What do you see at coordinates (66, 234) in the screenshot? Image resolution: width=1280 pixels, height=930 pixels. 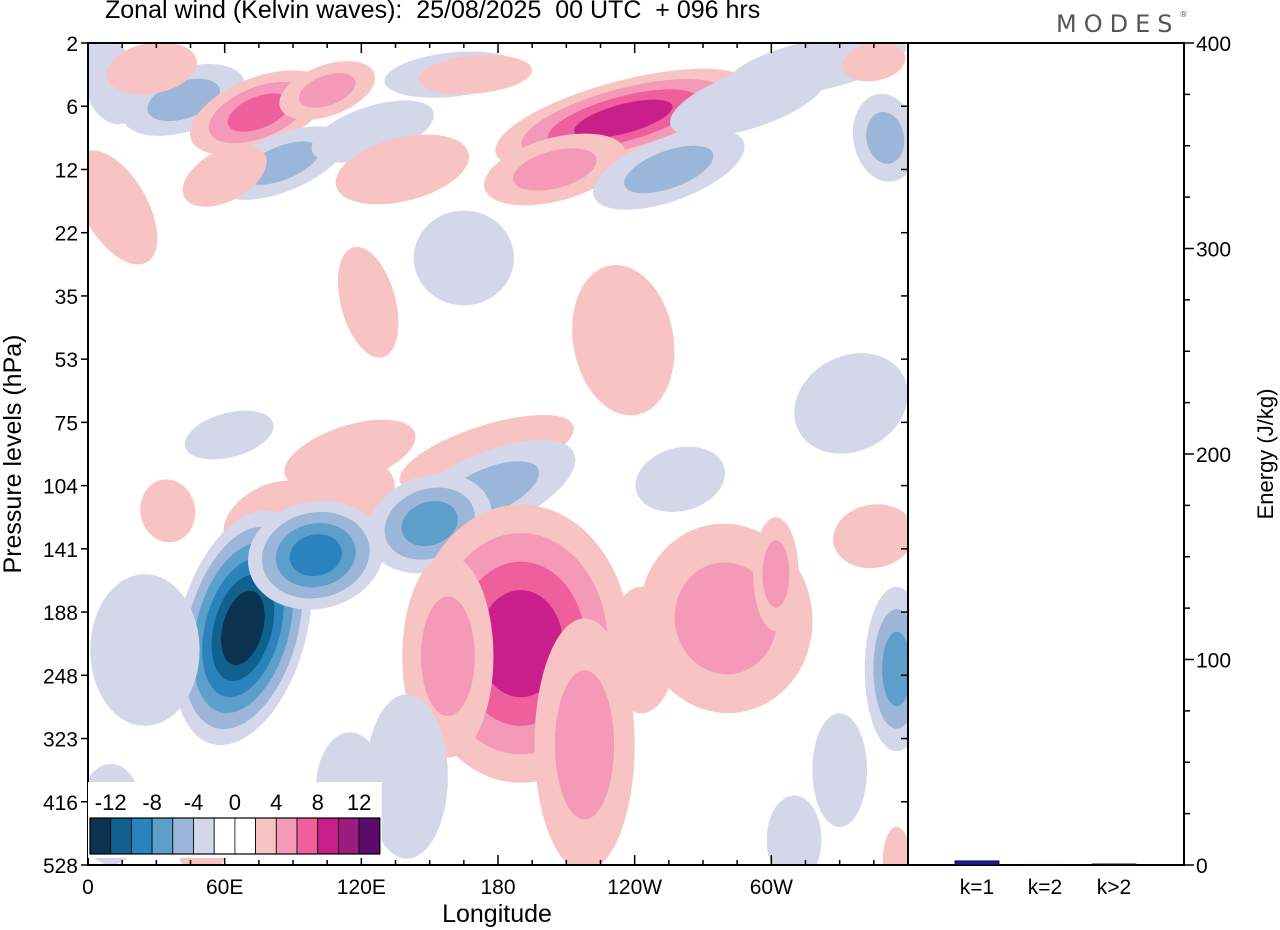 I see `y-tick-label: 22` at bounding box center [66, 234].